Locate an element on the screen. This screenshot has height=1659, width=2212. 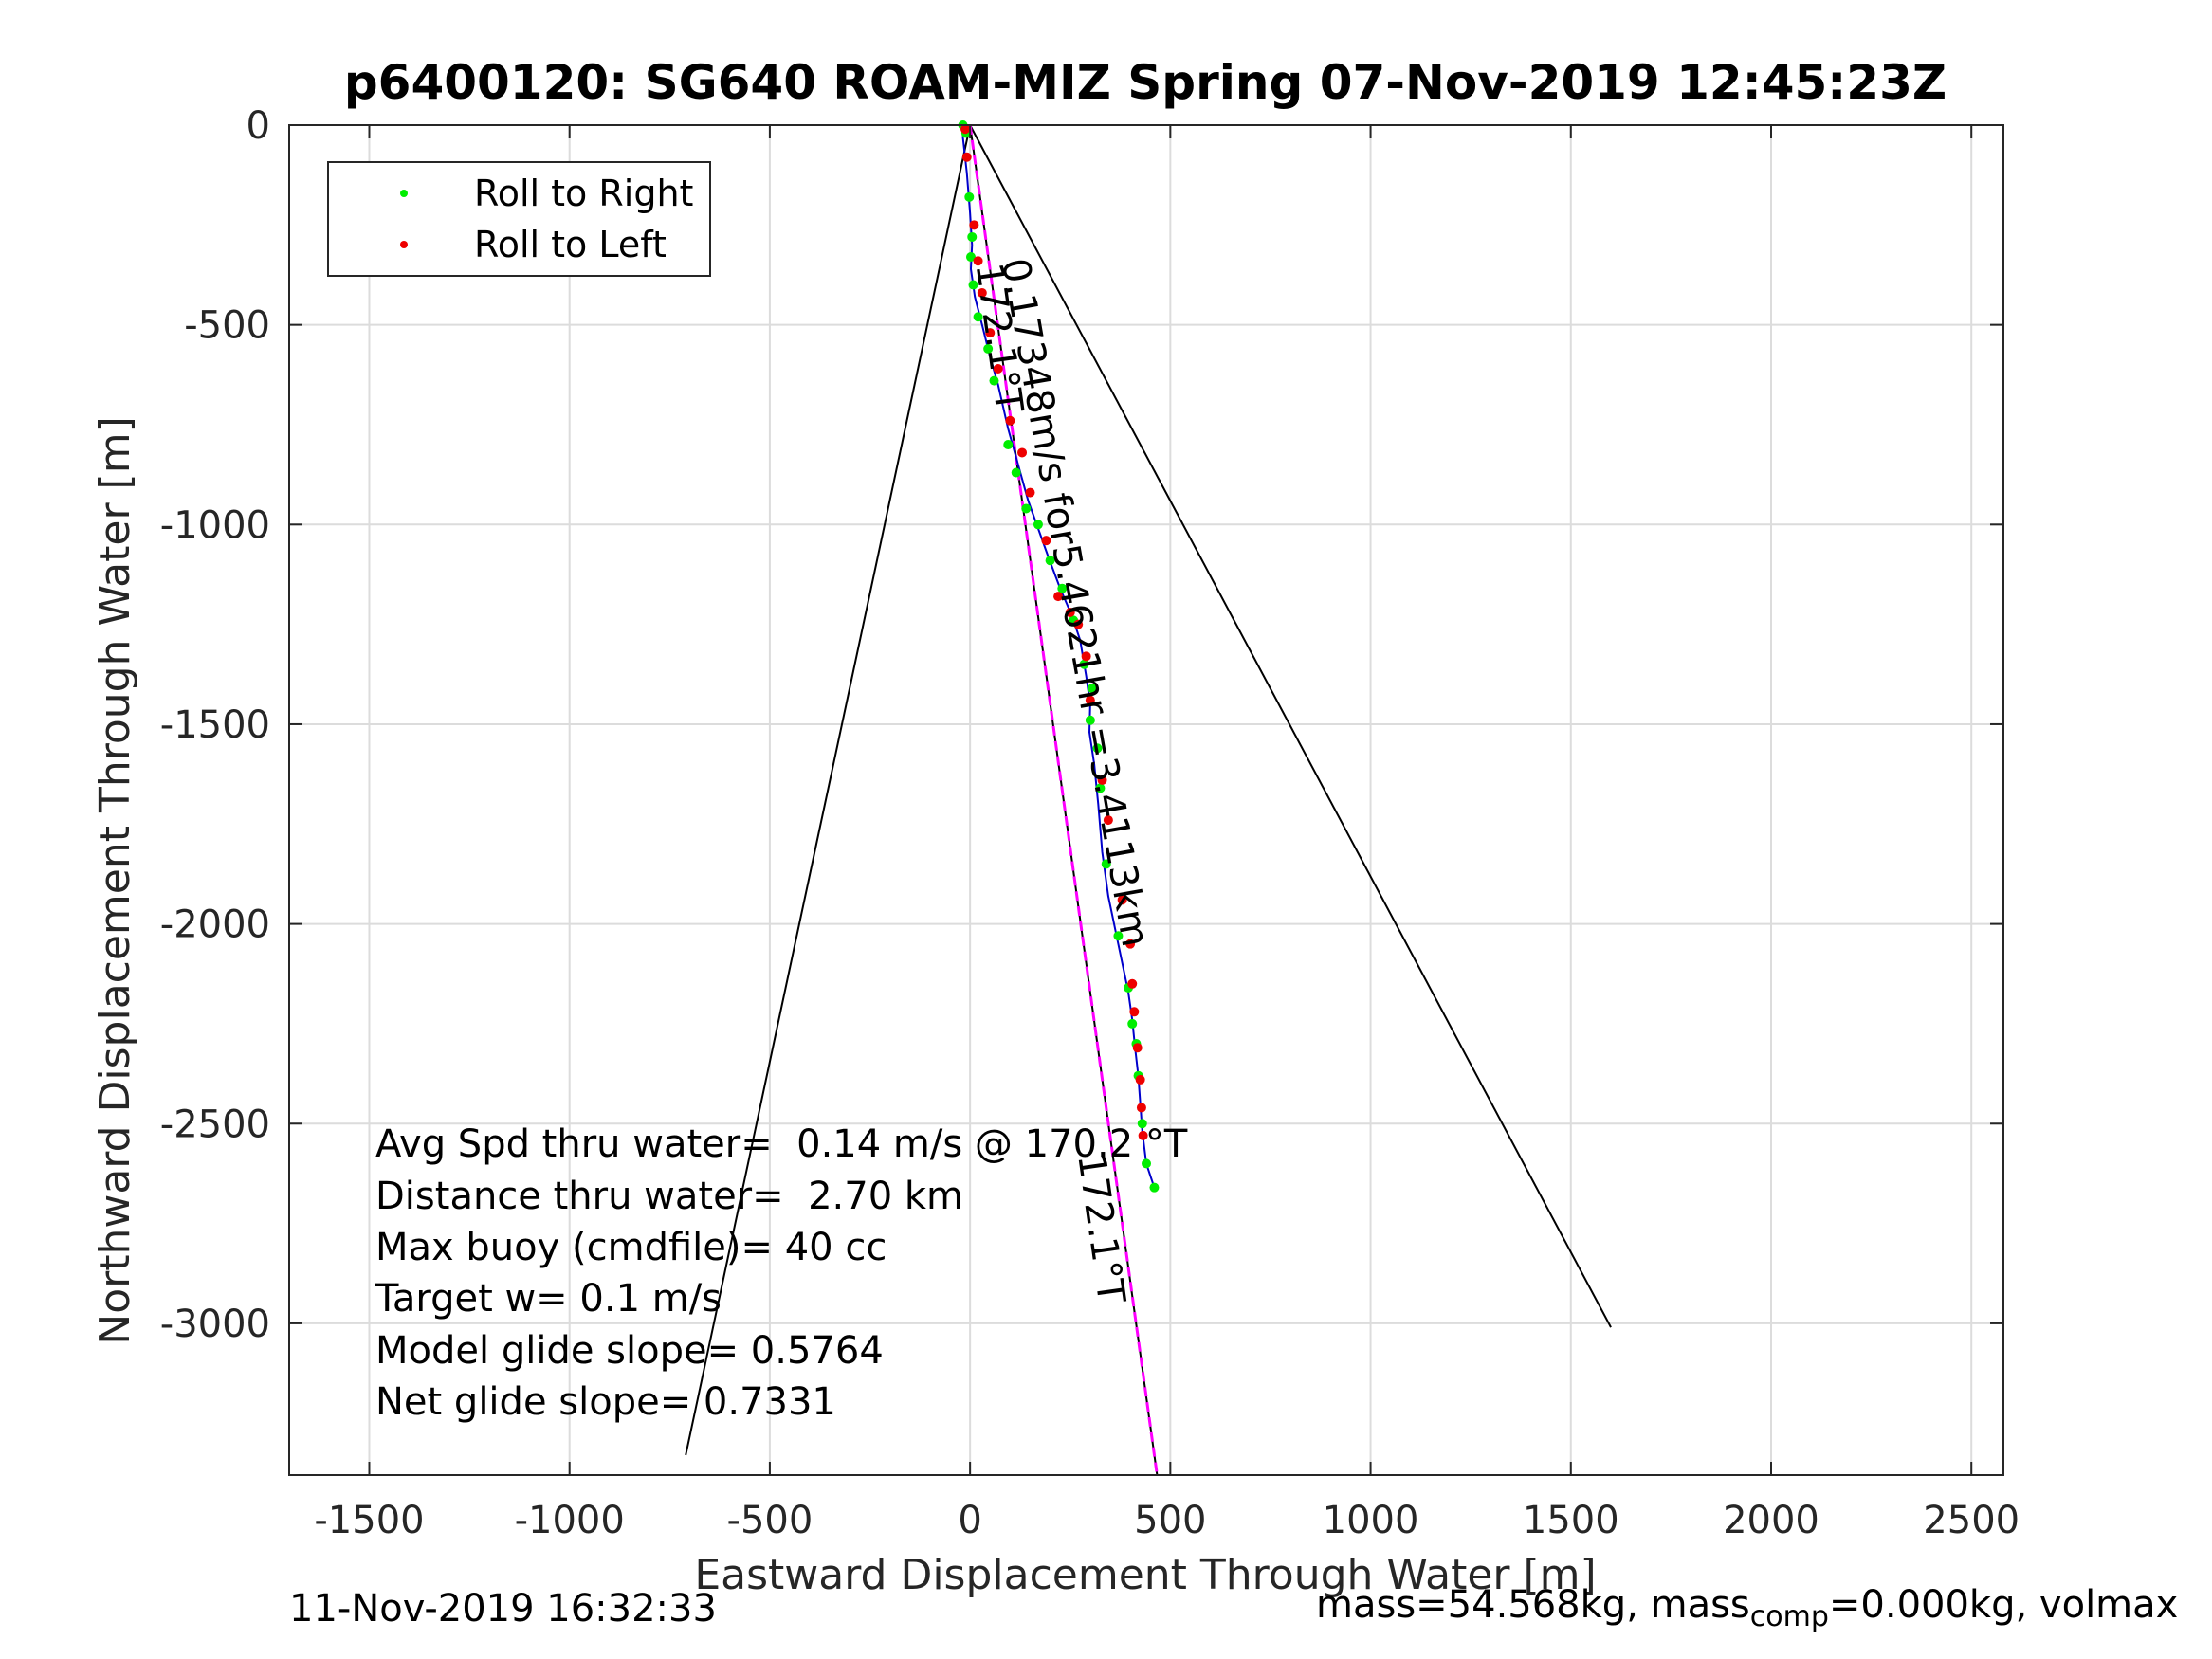
x-tick-label: 1000 is located at coordinates (1371, 1520).